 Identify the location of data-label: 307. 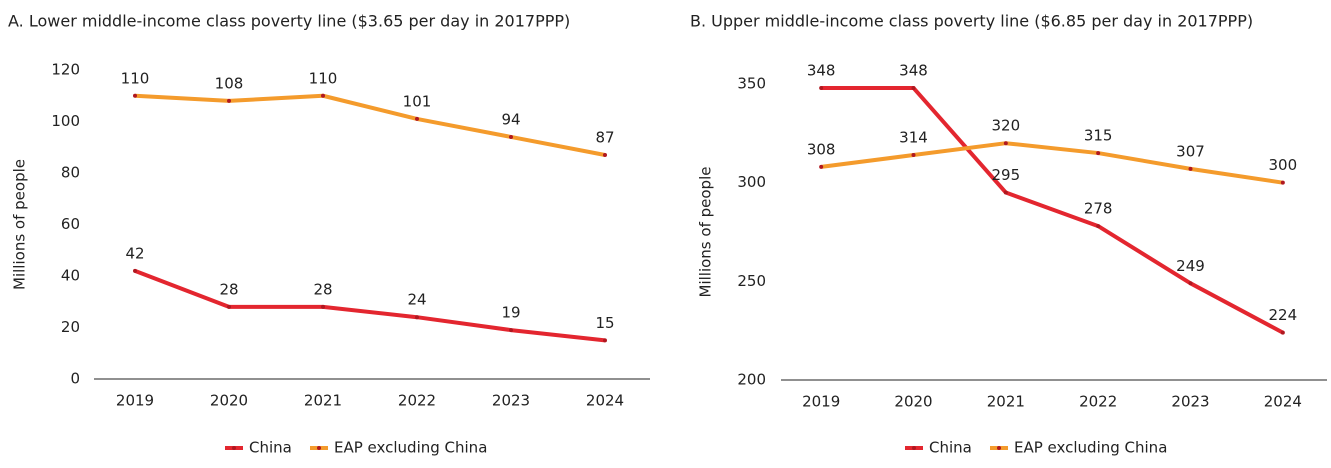
(1190, 151).